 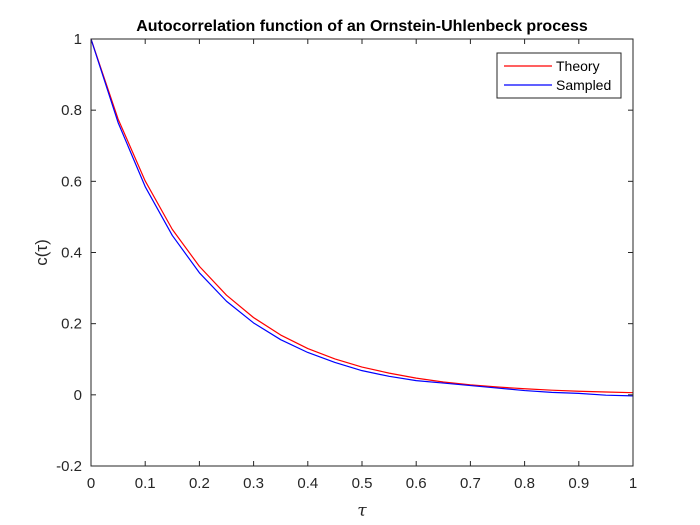 I want to click on y-tick-label: -0.2, so click(x=69, y=466).